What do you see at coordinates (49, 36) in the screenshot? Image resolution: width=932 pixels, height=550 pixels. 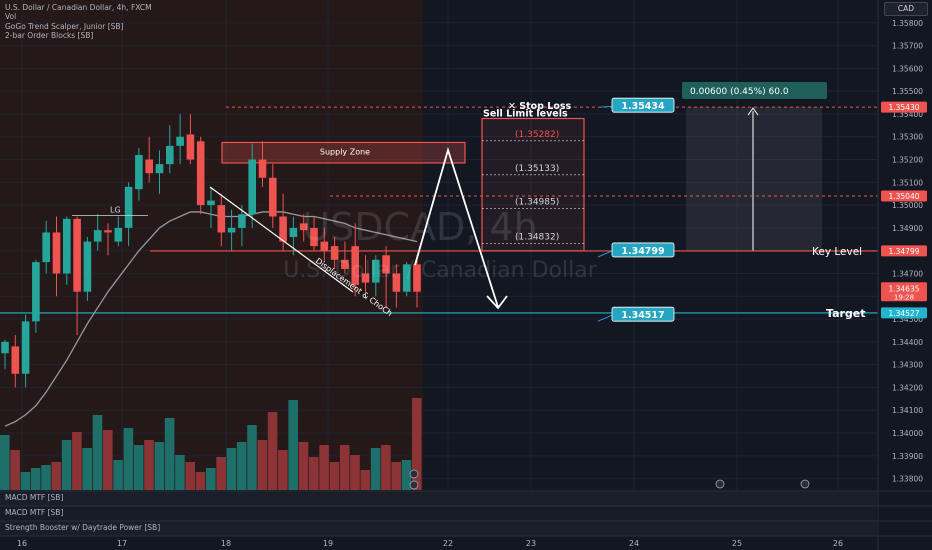 I see `indicator-order-blocks: 2-bar Order Blocks [SB]` at bounding box center [49, 36].